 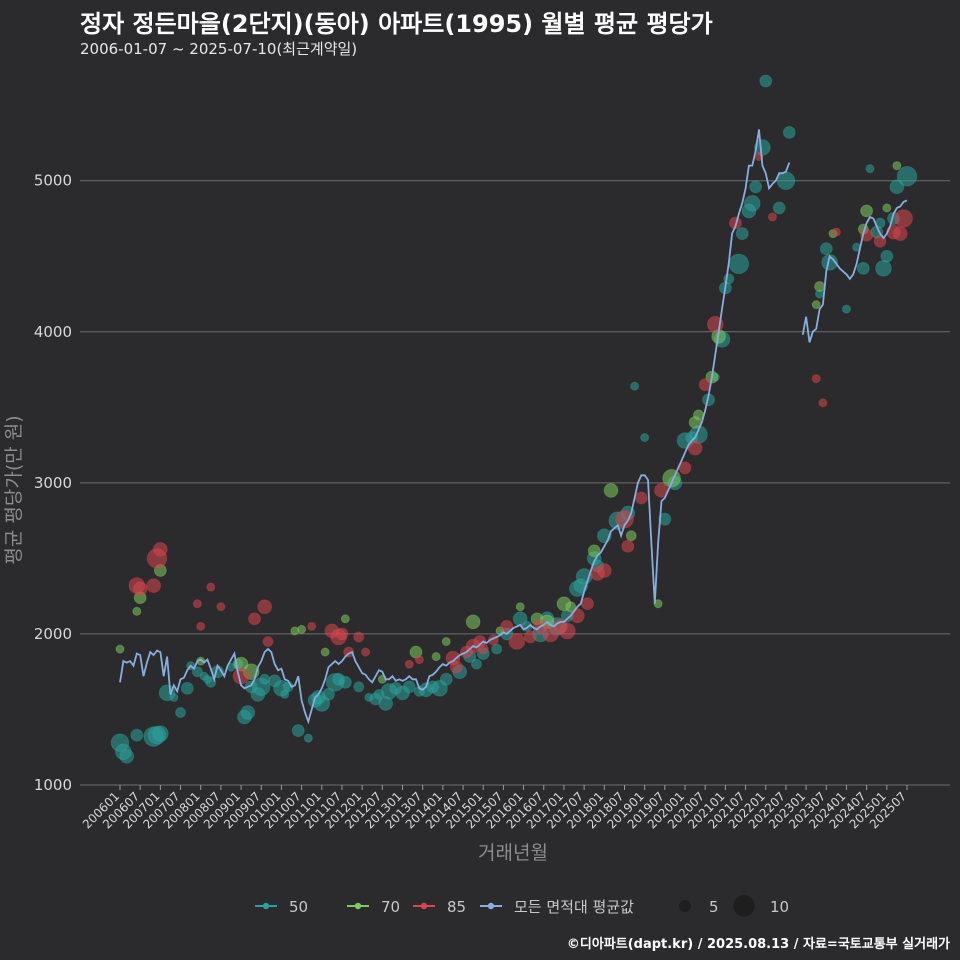 I want to click on y-tick-label: 3000, so click(x=53, y=483).